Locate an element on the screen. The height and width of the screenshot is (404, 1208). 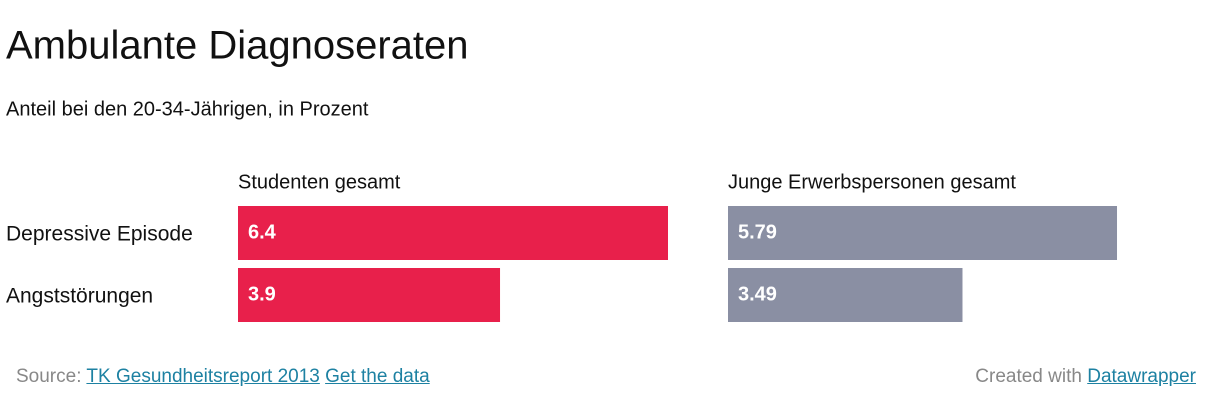
category-label: Angststörungen is located at coordinates (79, 296).